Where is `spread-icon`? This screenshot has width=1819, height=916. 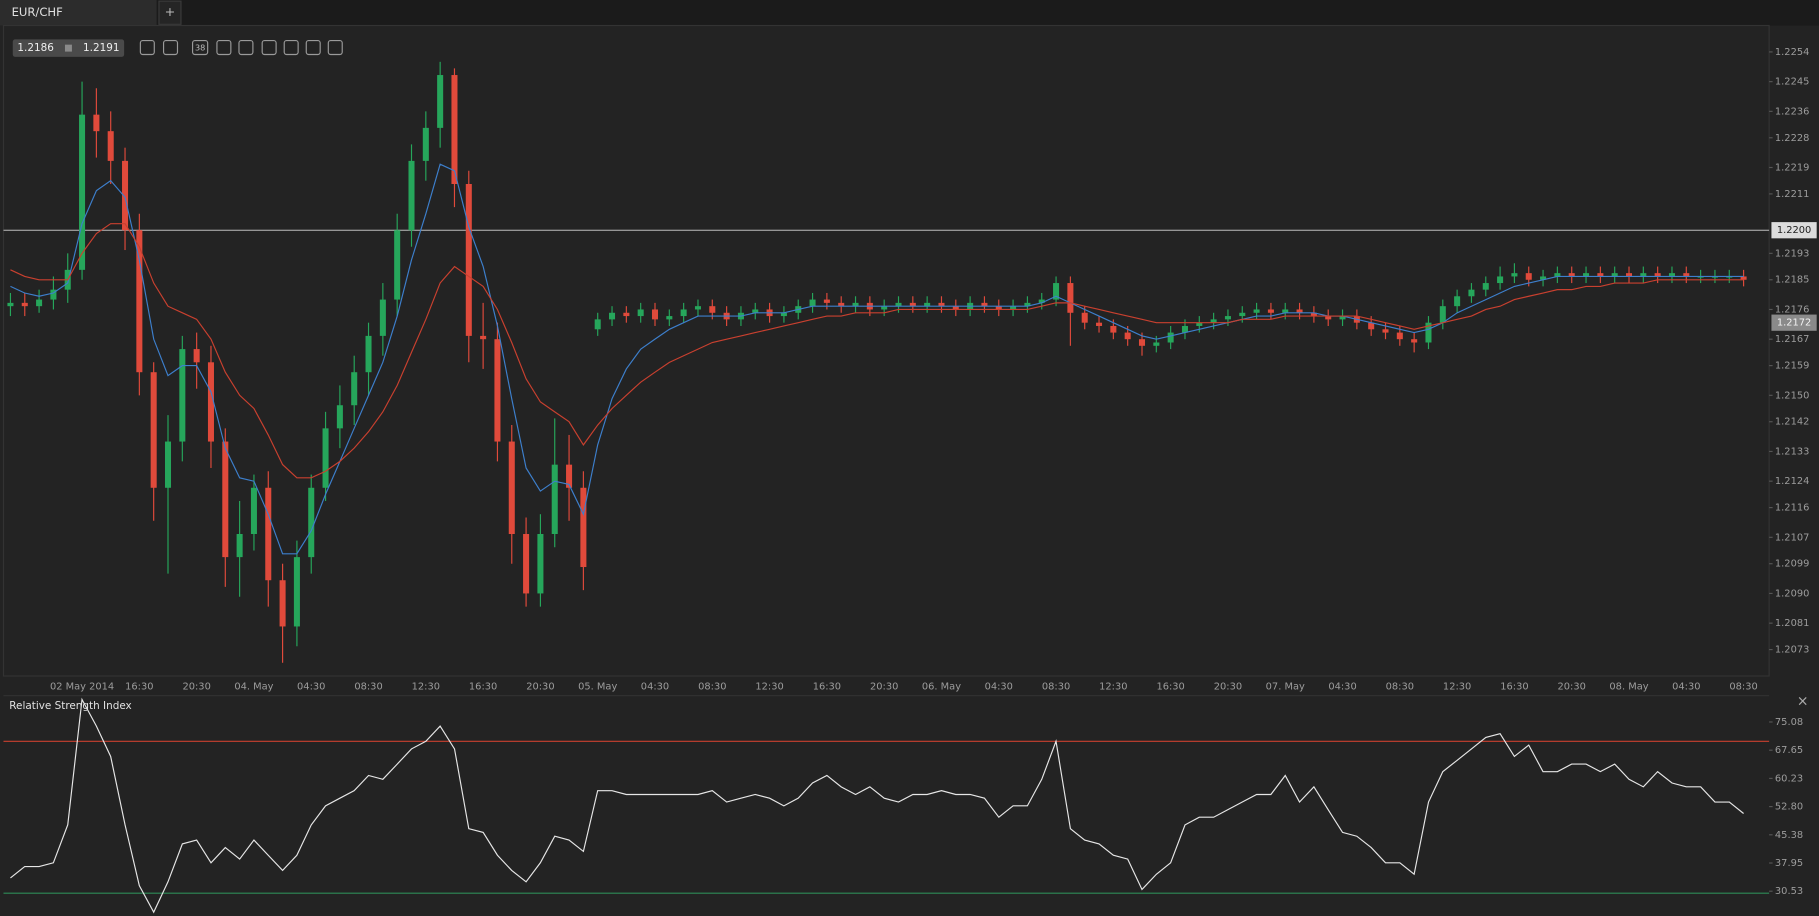 spread-icon is located at coordinates (68, 48).